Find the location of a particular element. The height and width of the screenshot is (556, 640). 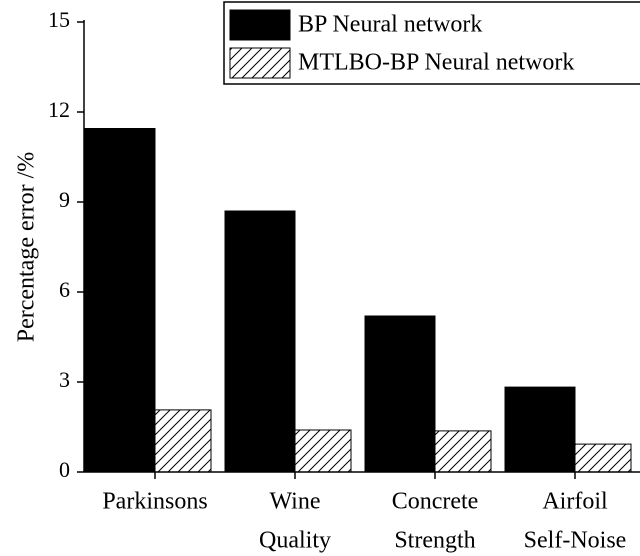

x-tick-label: Strength is located at coordinates (434, 541).